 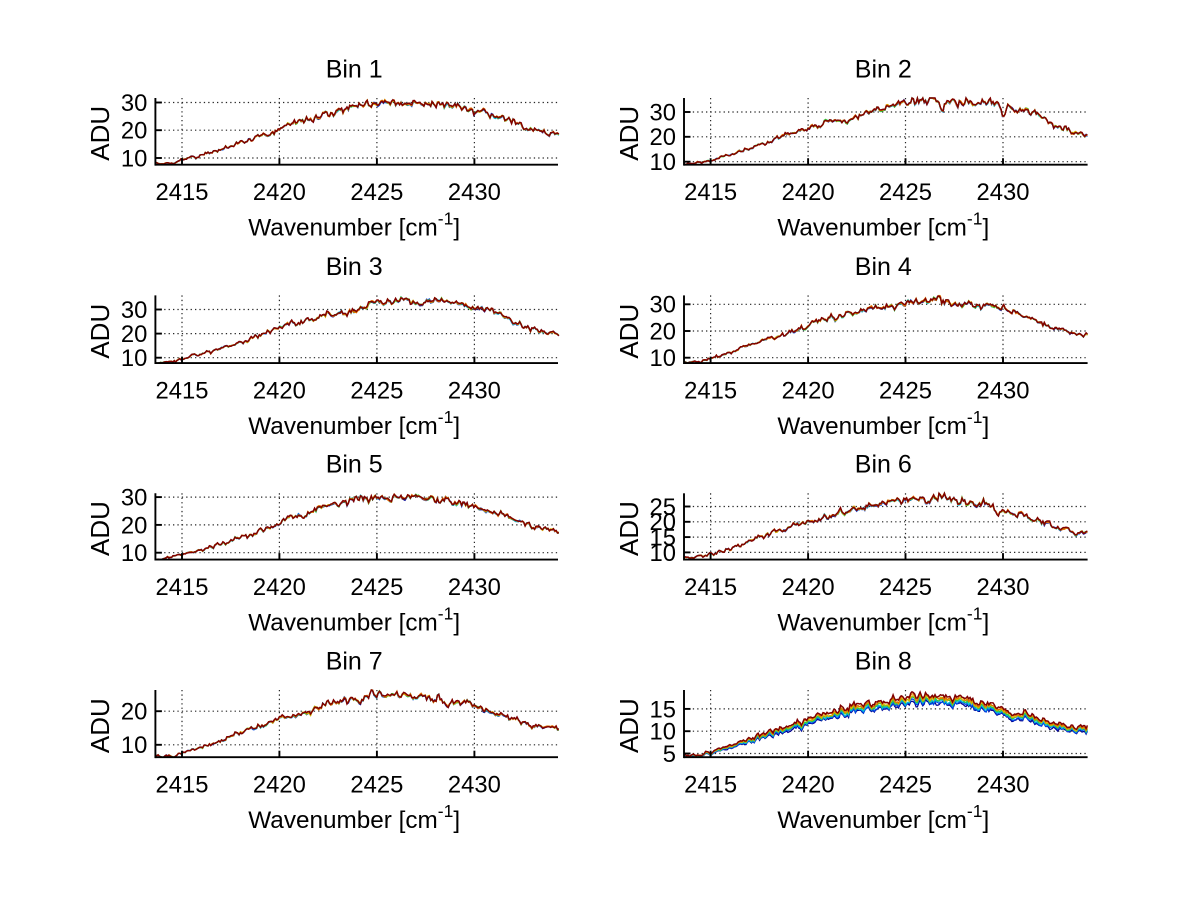 I want to click on svg-text: Bin 3, so click(x=354, y=267).